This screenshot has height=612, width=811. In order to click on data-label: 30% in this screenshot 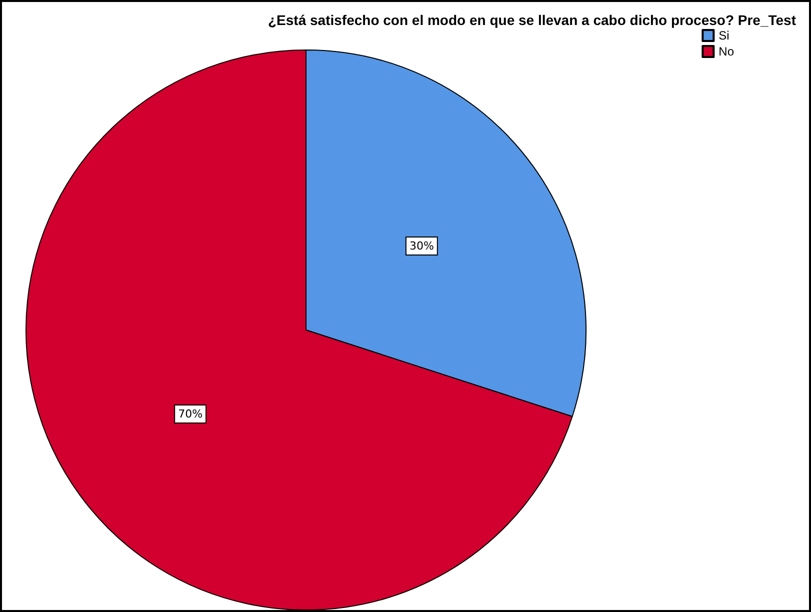, I will do `click(421, 245)`.